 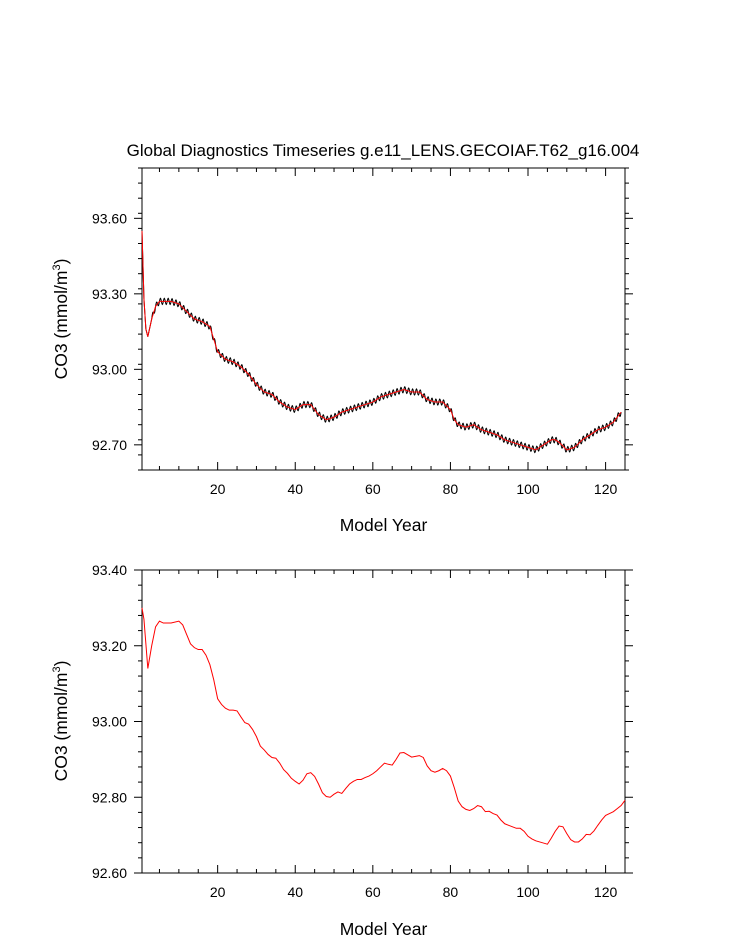 I want to click on y-tick-label: 93.60, so click(x=109, y=218).